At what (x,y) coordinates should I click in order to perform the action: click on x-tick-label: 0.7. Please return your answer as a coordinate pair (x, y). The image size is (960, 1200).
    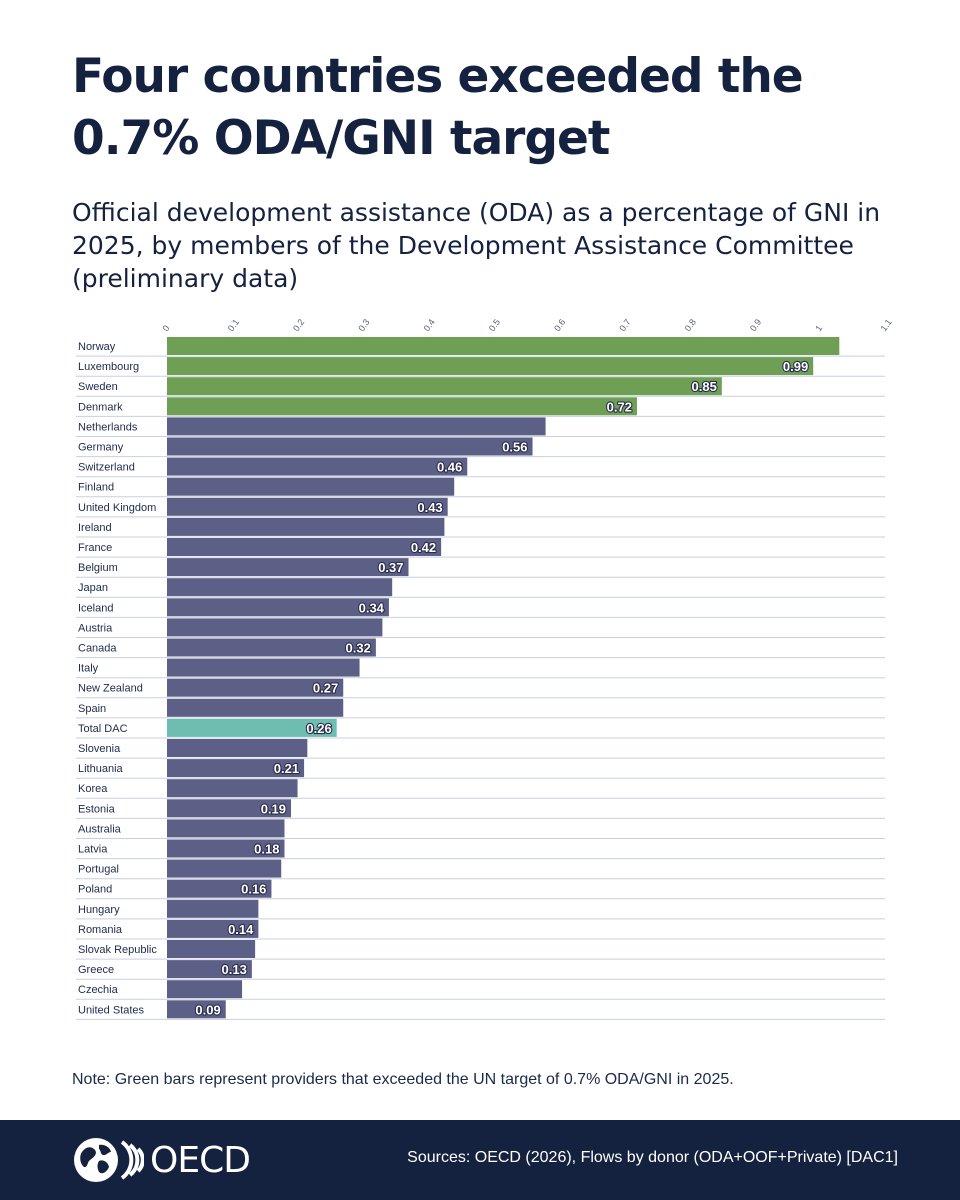
    Looking at the image, I should click on (624, 325).